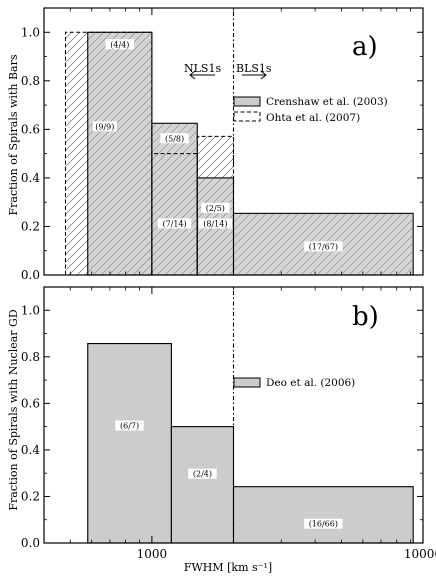  Describe the element at coordinates (13, 409) in the screenshot. I see `panel-b-ylabel: Fraction of Spirals with Nuclear GD` at that location.